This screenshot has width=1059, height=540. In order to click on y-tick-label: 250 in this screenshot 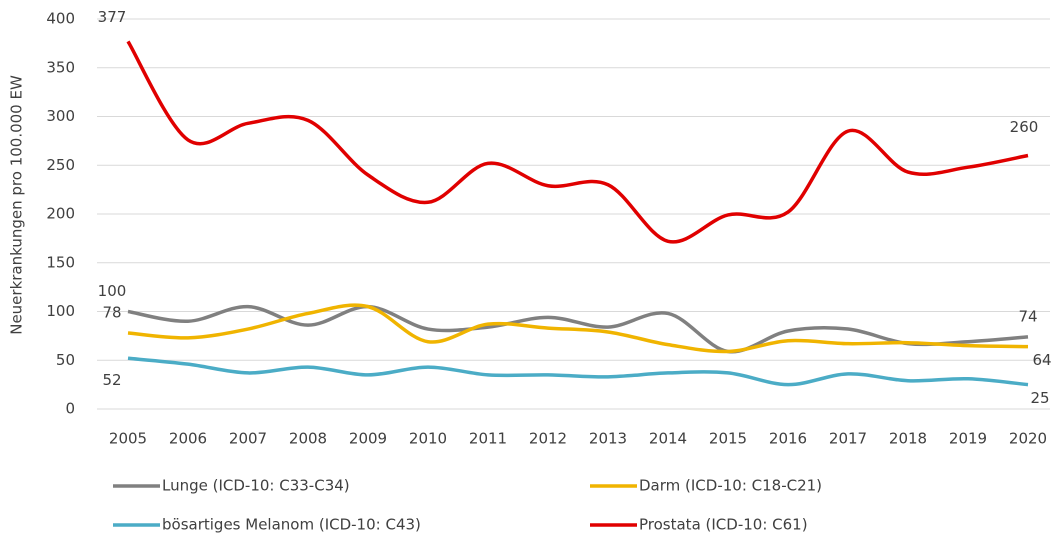, I will do `click(60, 165)`.